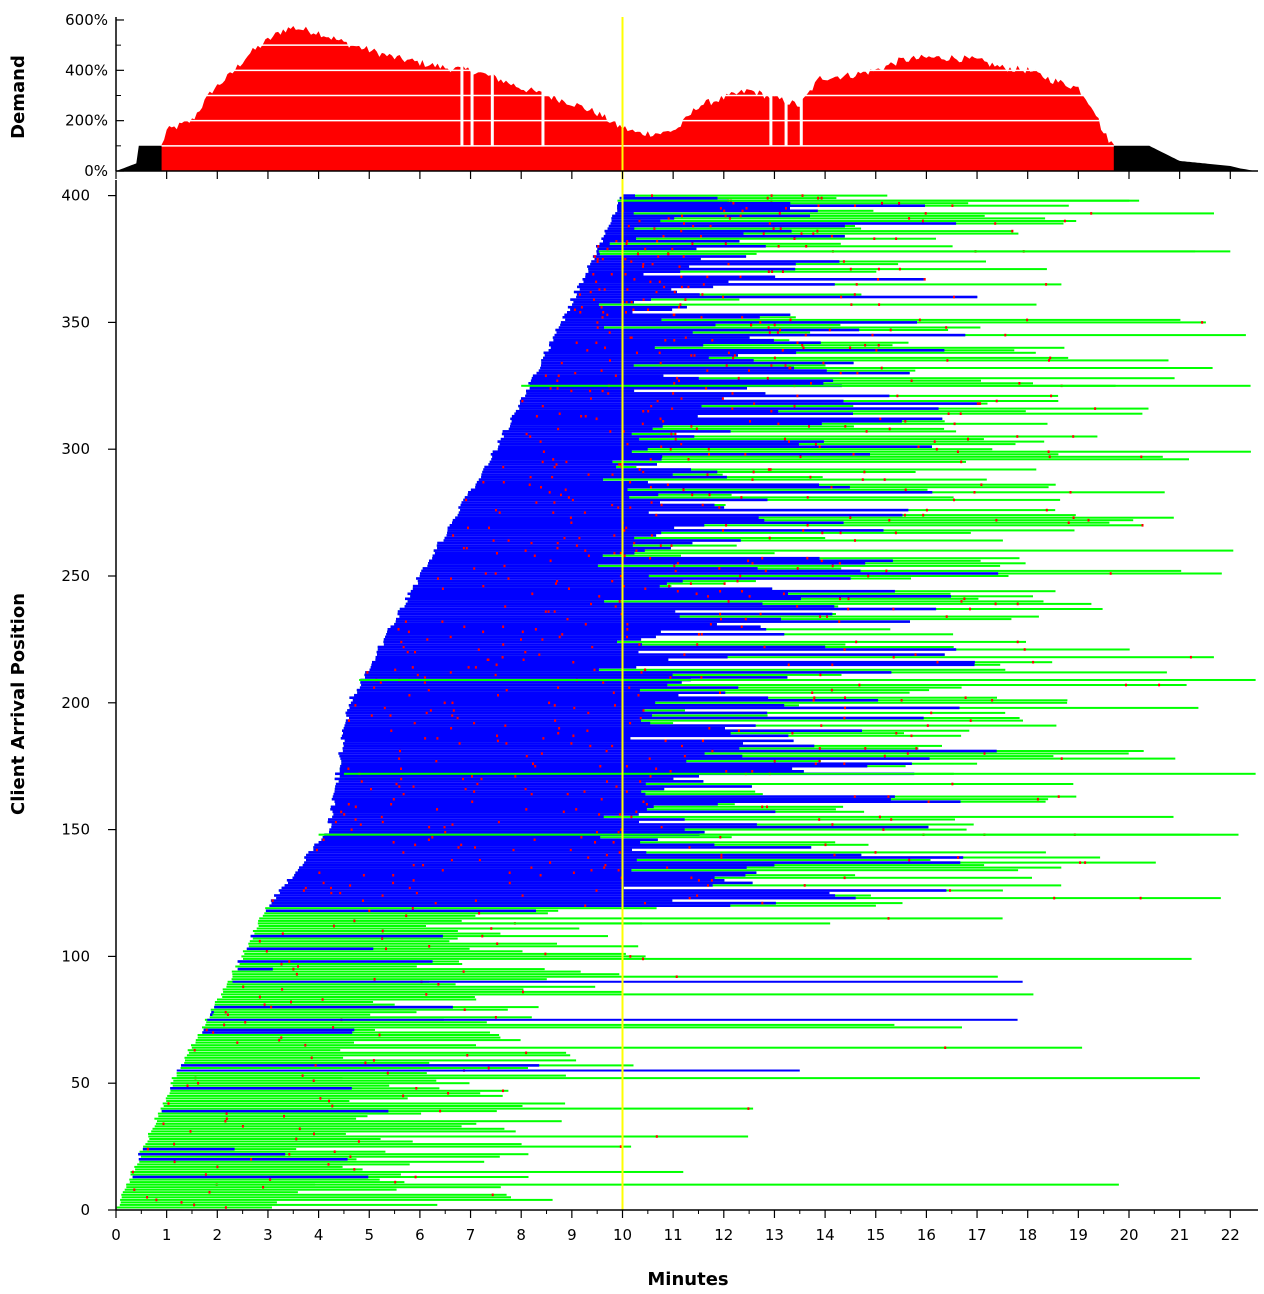 This screenshot has height=1294, width=1264. Describe the element at coordinates (723, 1235) in the screenshot. I see `x-tick-label: 12` at that location.